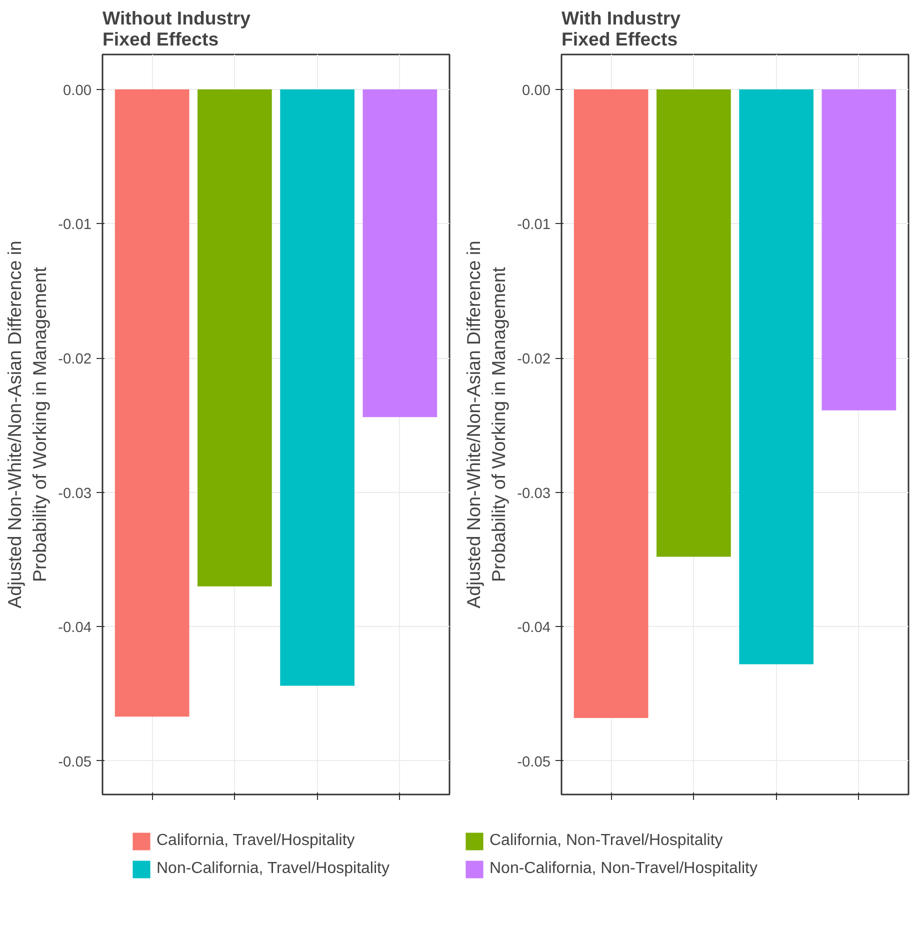 This screenshot has width=919, height=926. Describe the element at coordinates (177, 29) in the screenshot. I see `chart-title: Without Industry Fixed Effects` at that location.